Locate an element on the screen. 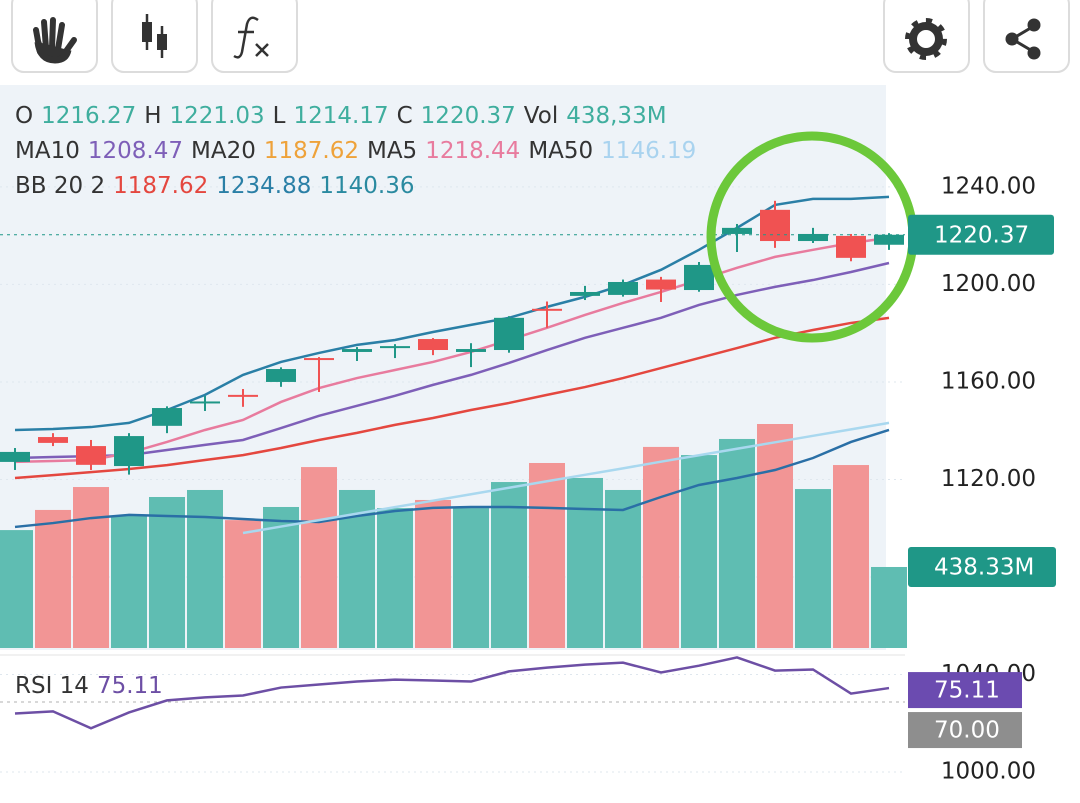 This screenshot has width=1080, height=803. price-tag-label: 1220.37 is located at coordinates (981, 235).